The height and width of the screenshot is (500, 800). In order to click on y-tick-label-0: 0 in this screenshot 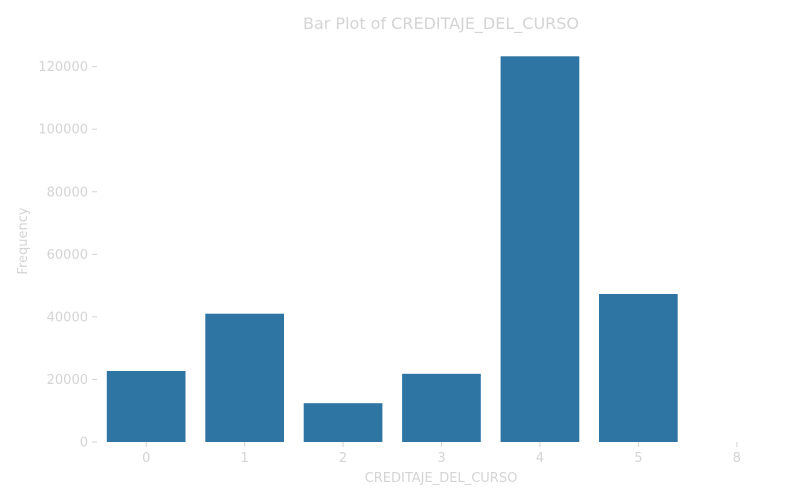, I will do `click(84, 443)`.